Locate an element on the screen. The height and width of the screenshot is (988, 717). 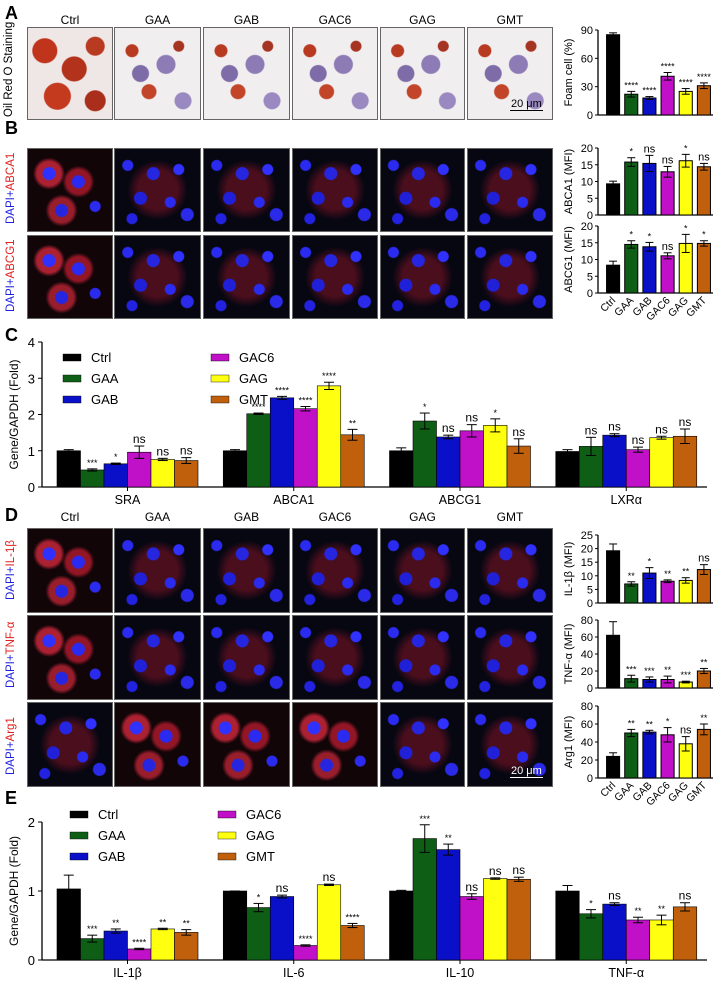
row-label-il-1β: DAPI+IL-1β is located at coordinates (11, 570).